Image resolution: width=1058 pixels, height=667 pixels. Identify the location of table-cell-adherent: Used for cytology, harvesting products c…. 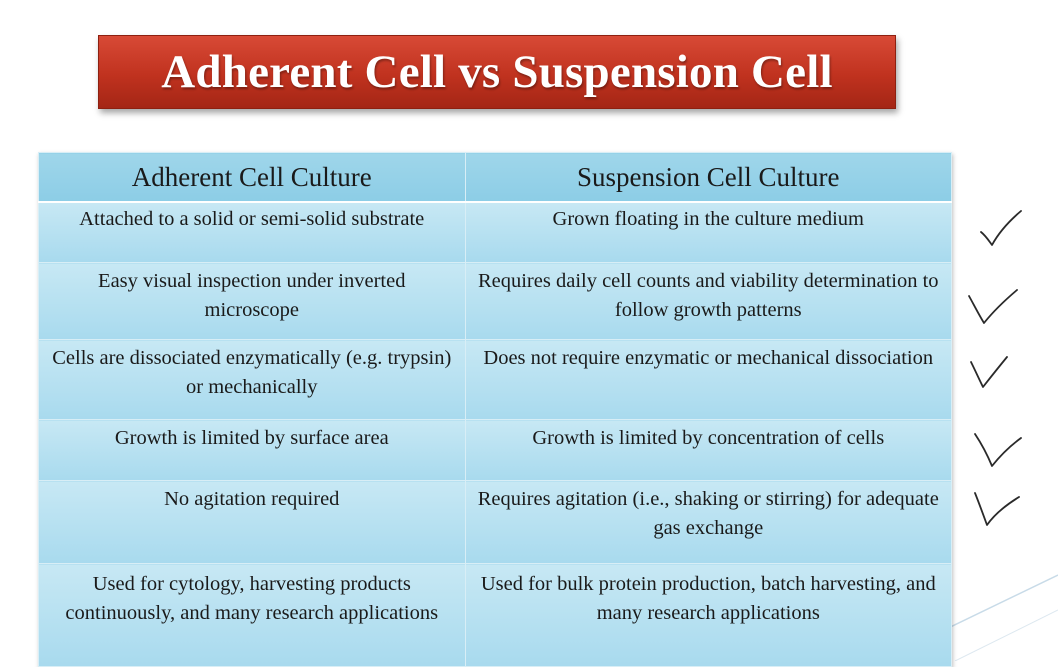
(252, 615).